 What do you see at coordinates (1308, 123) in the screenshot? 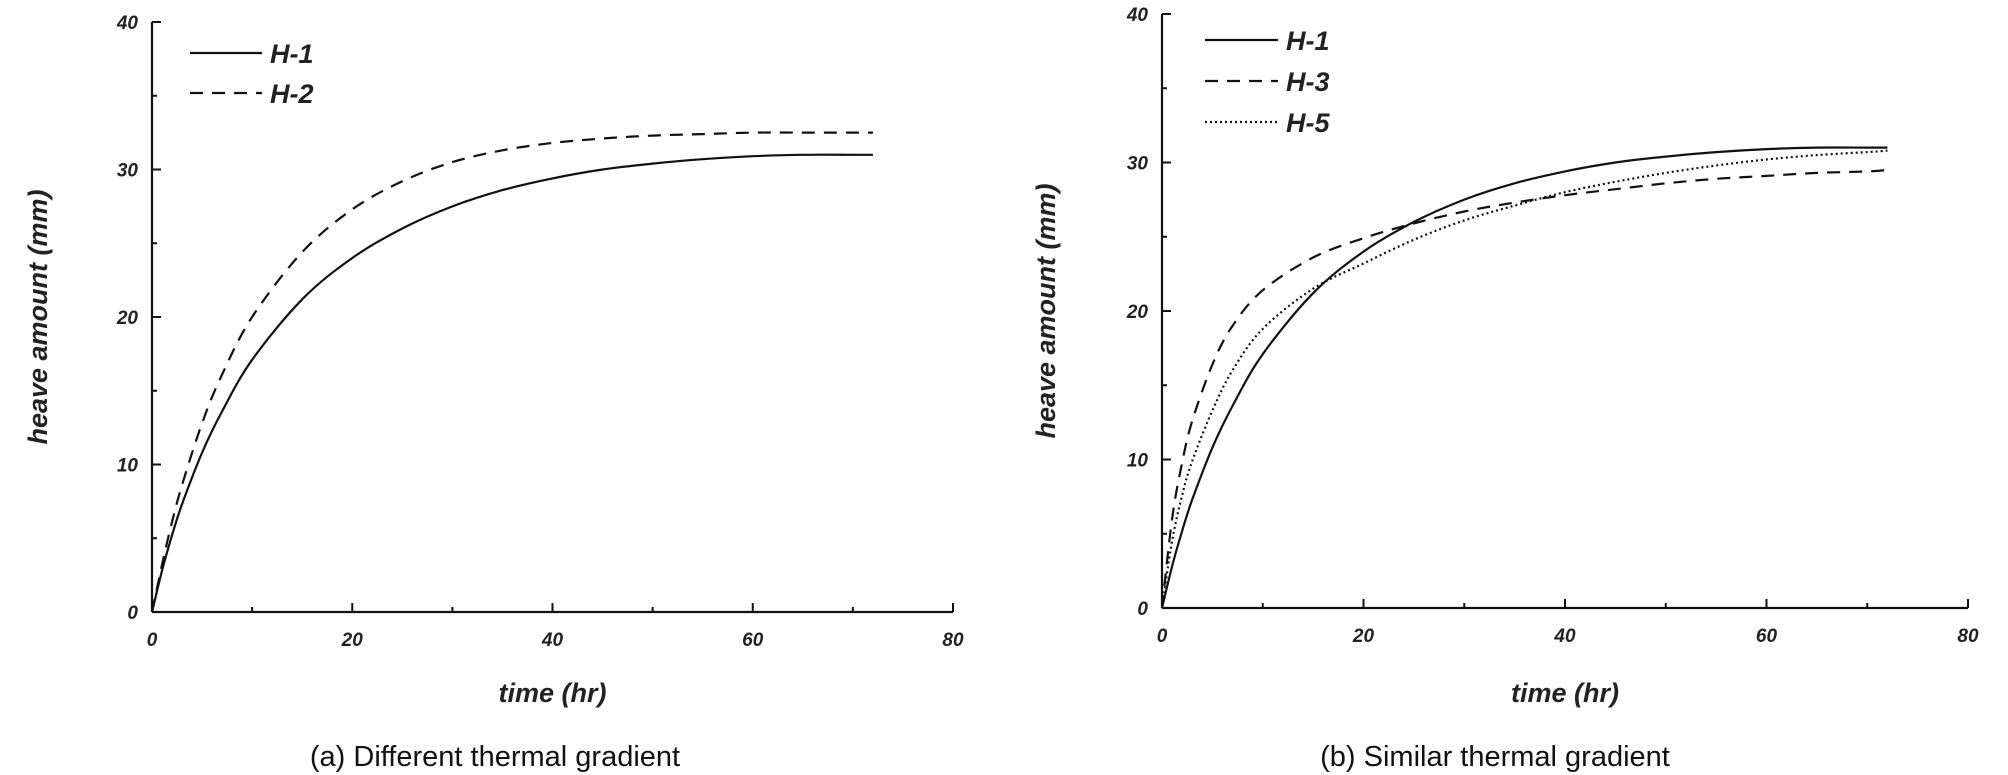
I see `legend-label-h-5: H-5` at bounding box center [1308, 123].